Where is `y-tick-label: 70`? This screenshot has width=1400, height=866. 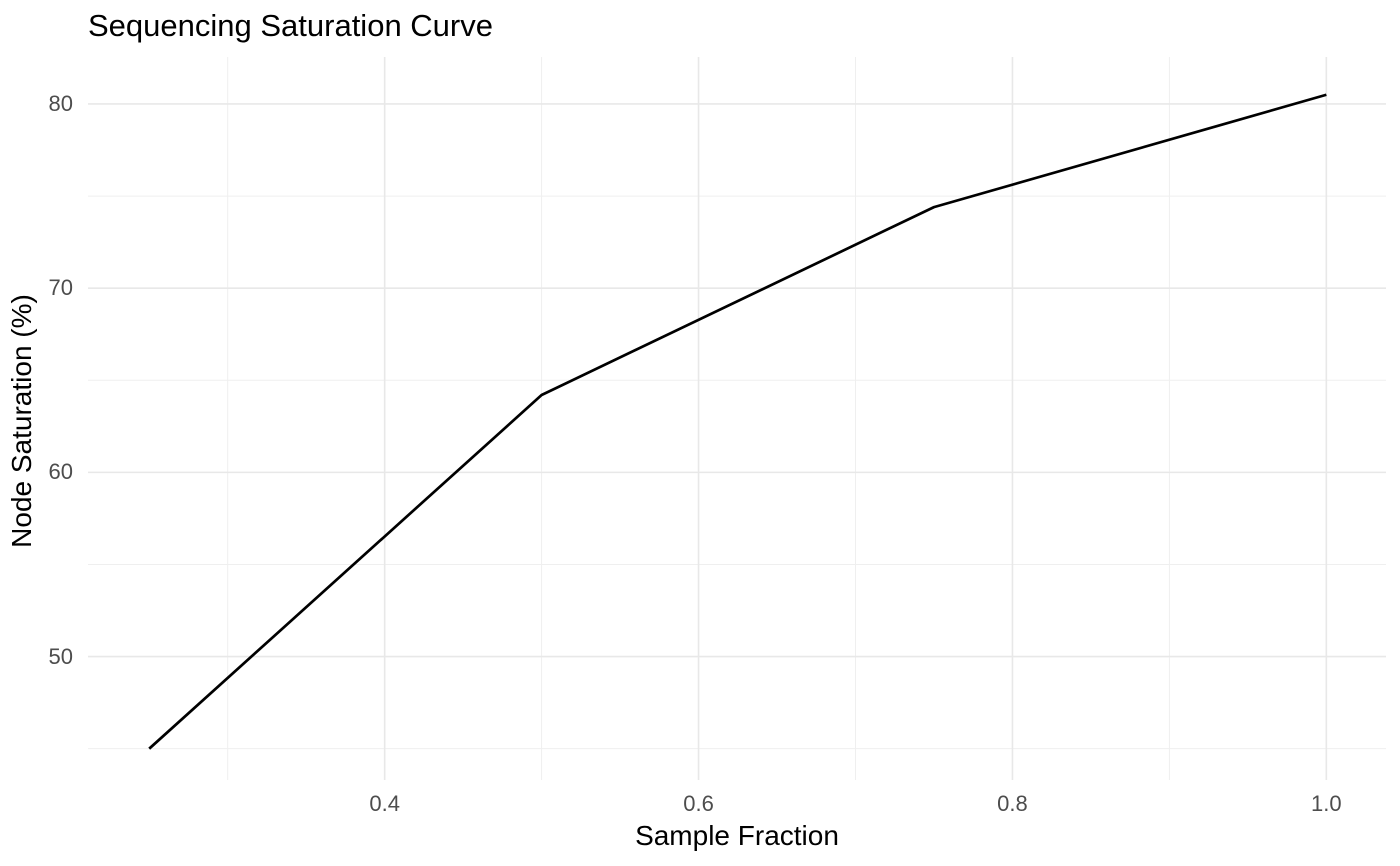
y-tick-label: 70 is located at coordinates (60, 288).